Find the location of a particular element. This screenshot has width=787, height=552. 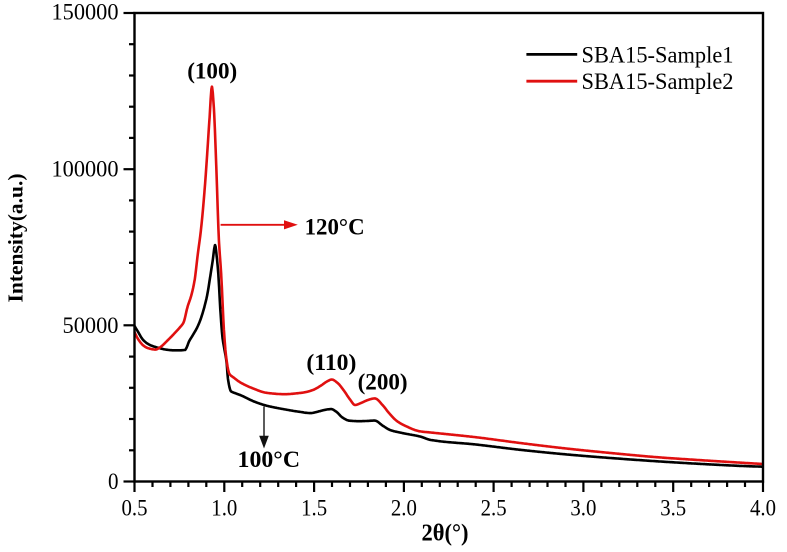

svg-text: SBA15-Sample2 is located at coordinates (658, 81).